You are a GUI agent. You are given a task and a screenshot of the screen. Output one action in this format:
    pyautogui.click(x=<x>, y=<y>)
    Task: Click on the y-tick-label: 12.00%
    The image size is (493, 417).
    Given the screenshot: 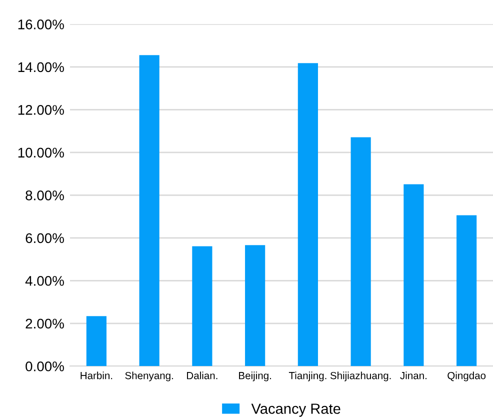 What is the action you would take?
    pyautogui.click(x=41, y=110)
    